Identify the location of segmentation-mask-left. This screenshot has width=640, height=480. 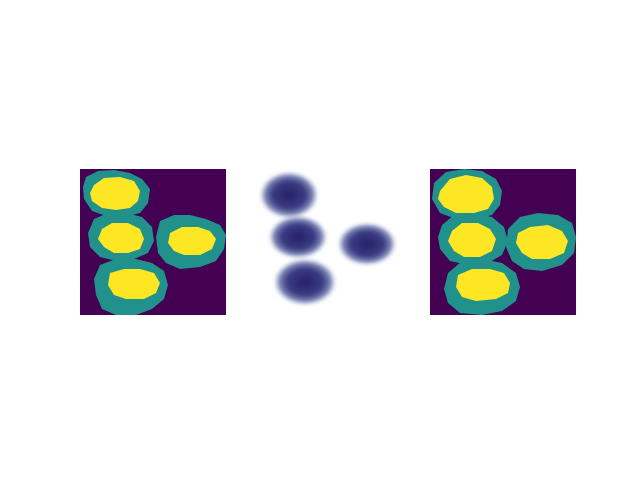
(153, 242).